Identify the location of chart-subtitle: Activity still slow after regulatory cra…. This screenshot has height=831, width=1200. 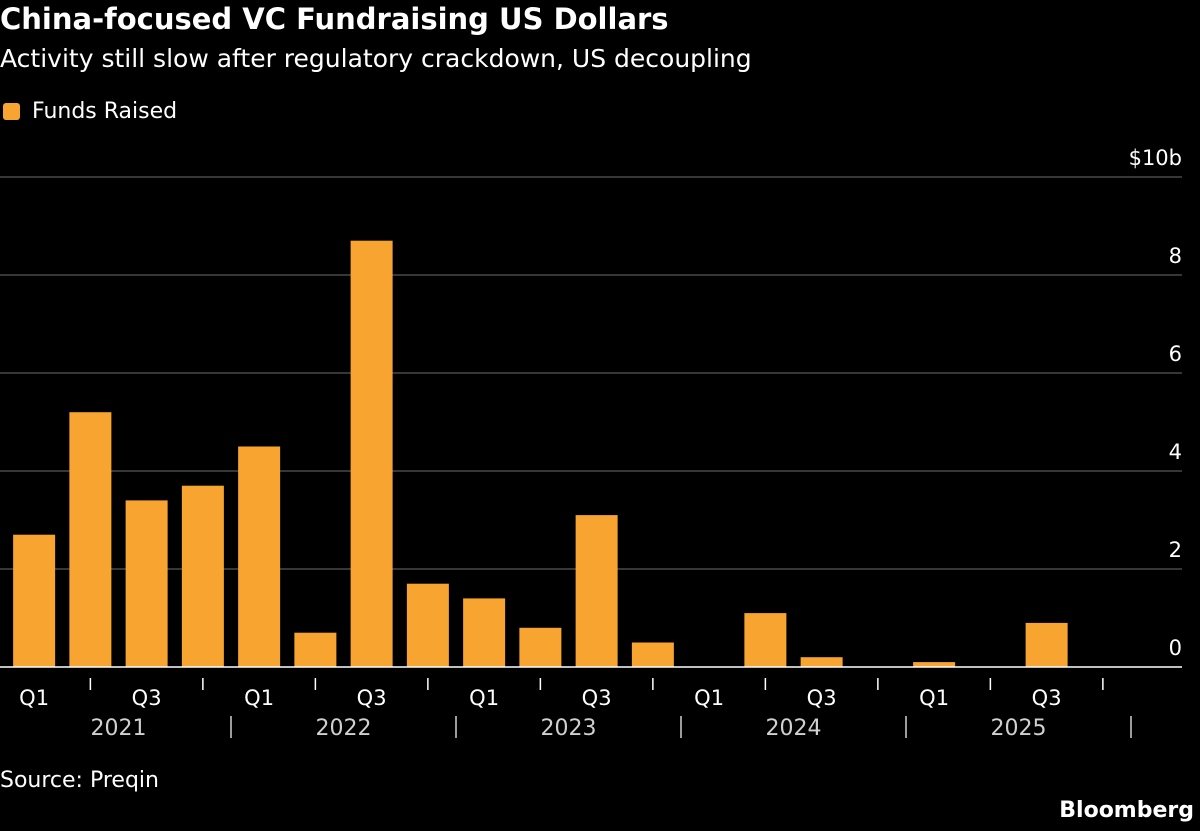
(376, 58).